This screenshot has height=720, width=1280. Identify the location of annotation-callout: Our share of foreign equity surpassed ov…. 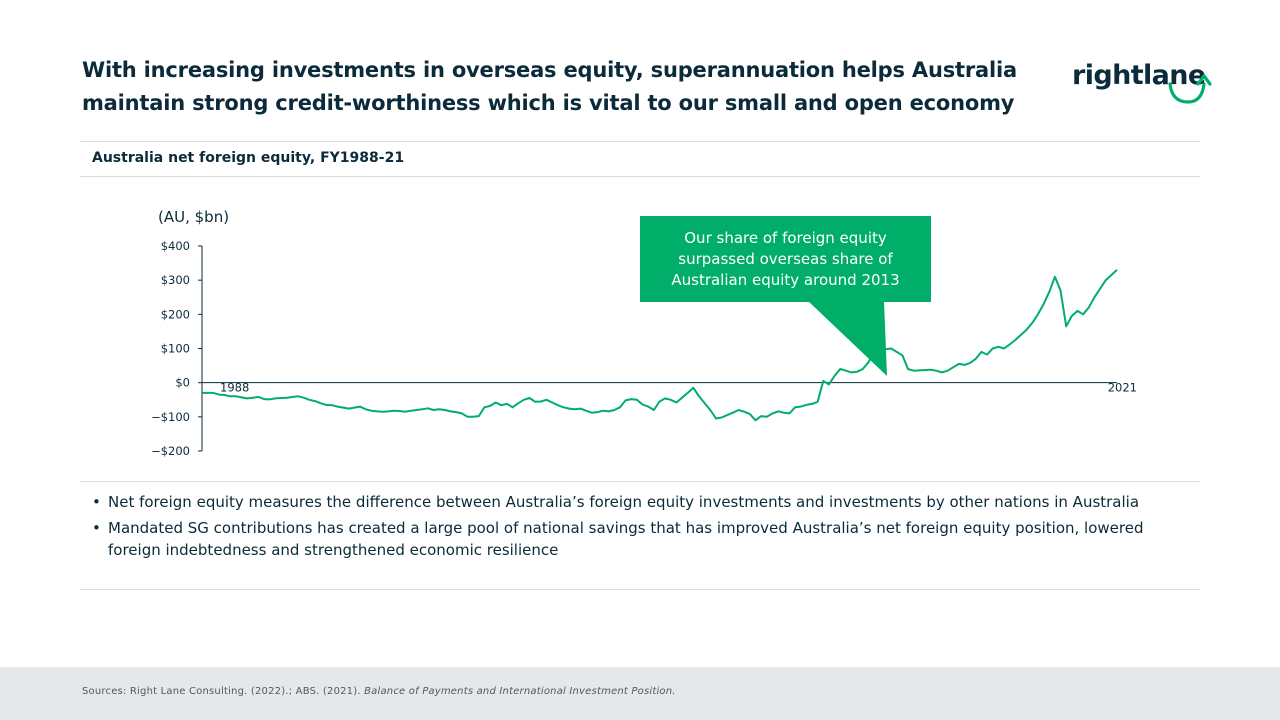
(785, 259).